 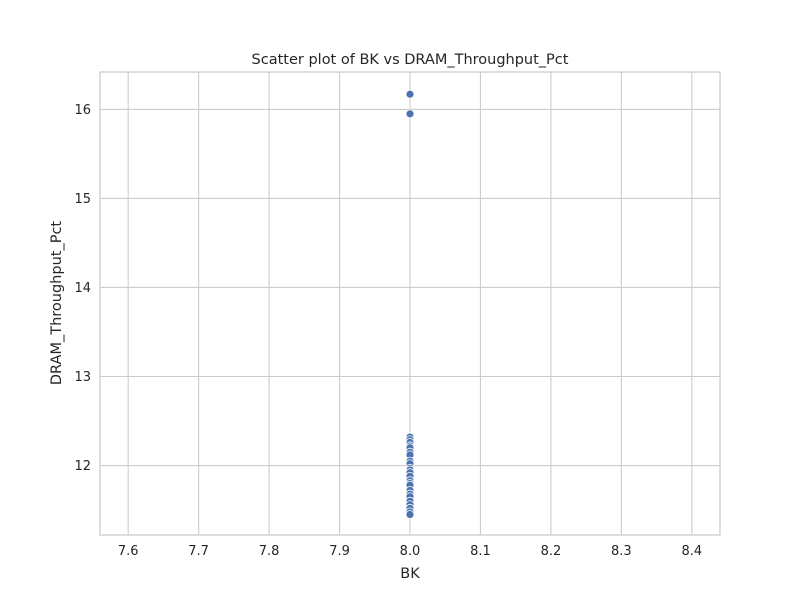 What do you see at coordinates (339, 551) in the screenshot?
I see `x-tick-label: 7.9` at bounding box center [339, 551].